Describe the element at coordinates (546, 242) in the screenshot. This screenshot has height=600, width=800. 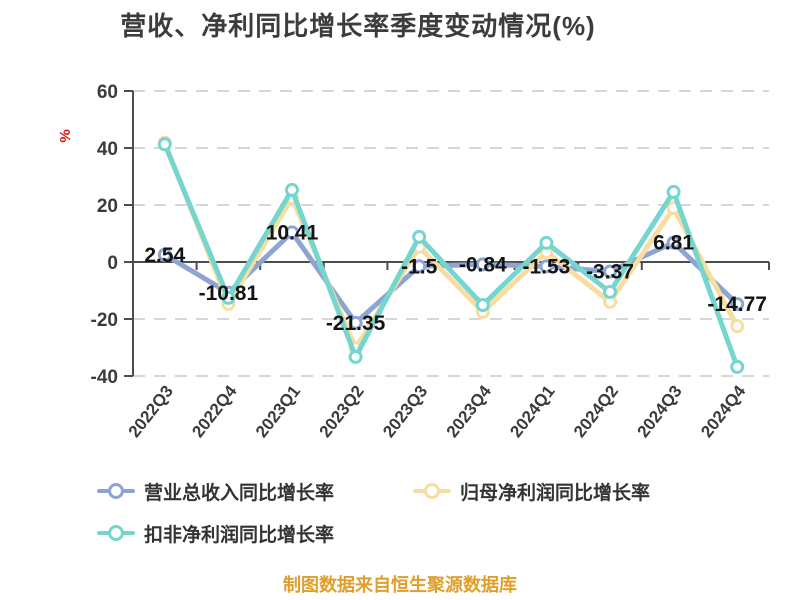
I see `data-point-2-2024Q1` at that location.